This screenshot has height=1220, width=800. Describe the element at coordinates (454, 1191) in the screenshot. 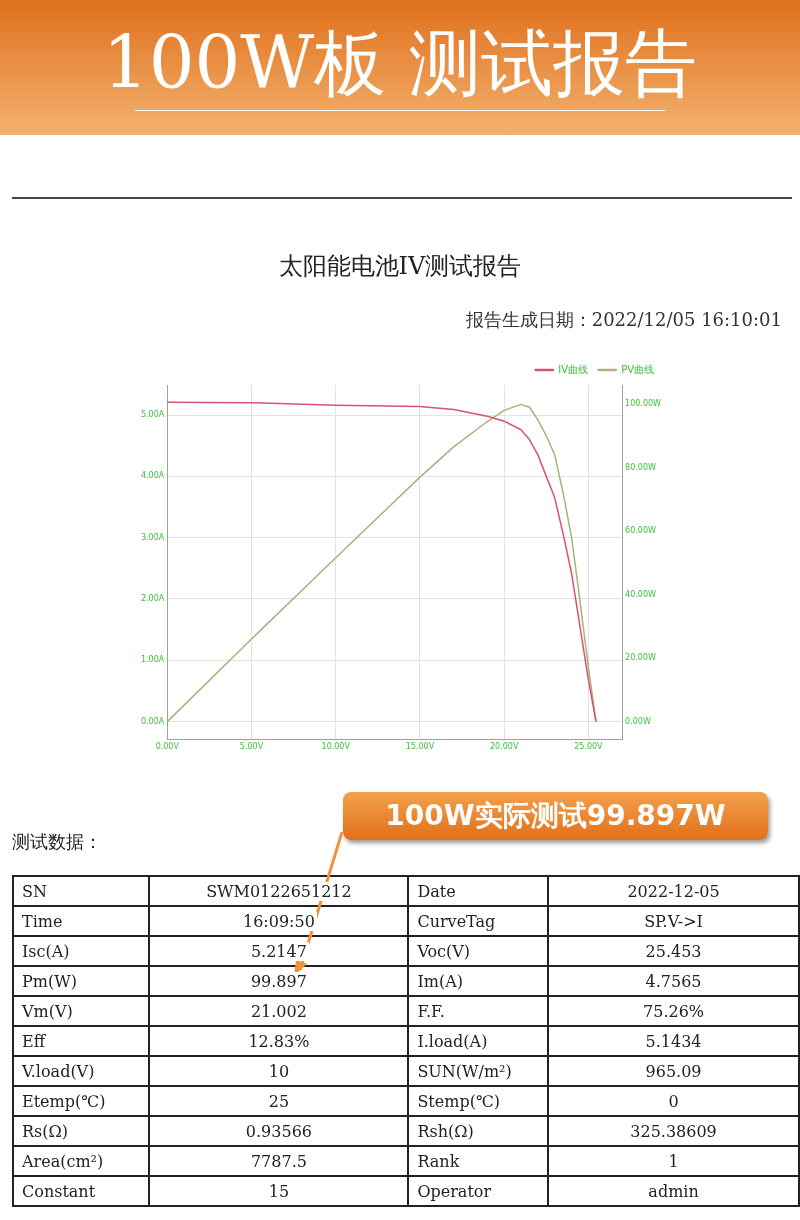

I see `text: Operator` at that location.